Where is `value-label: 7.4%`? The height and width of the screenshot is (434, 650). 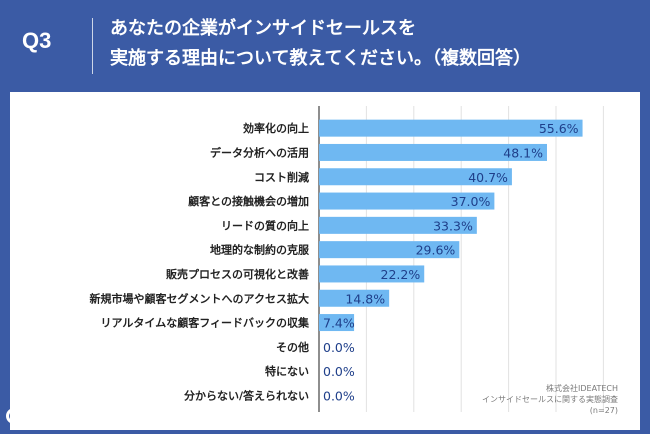 value-label: 7.4% is located at coordinates (339, 323).